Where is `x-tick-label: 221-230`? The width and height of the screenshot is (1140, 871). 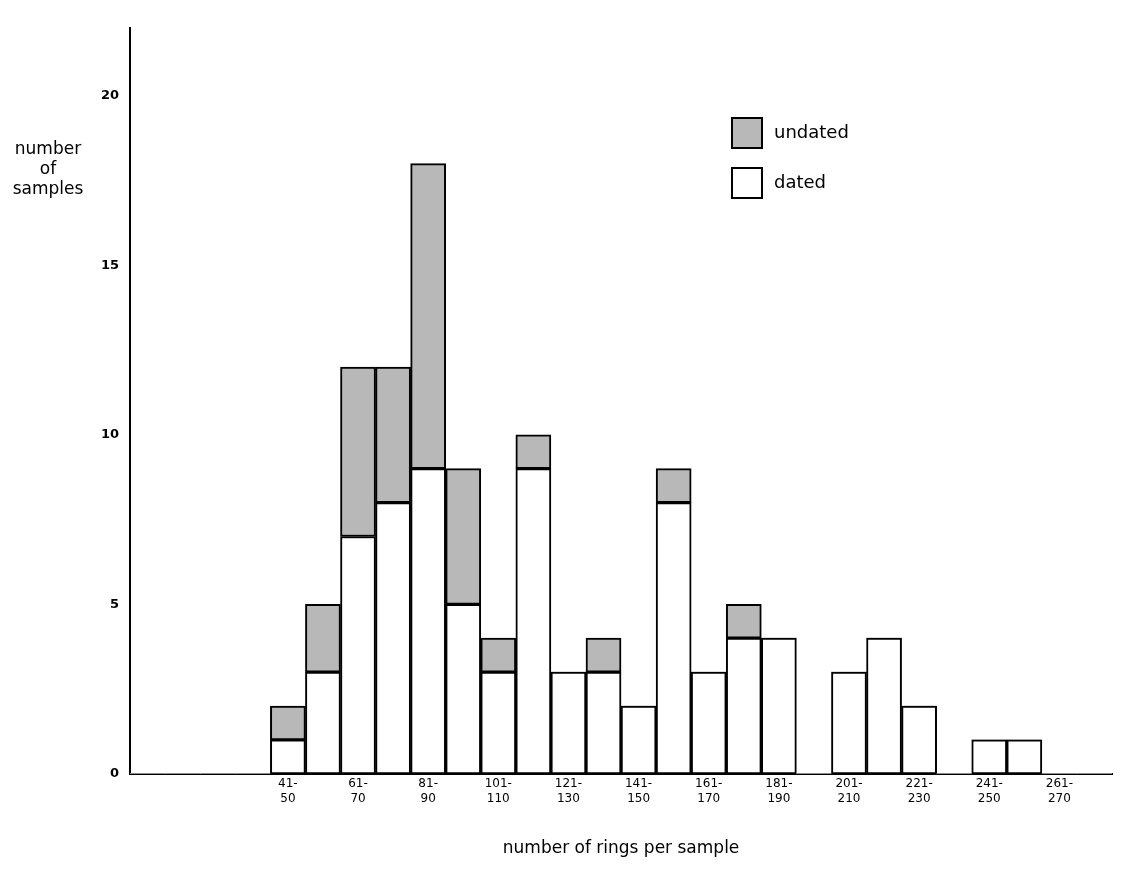 x-tick-label: 221-230 is located at coordinates (919, 790).